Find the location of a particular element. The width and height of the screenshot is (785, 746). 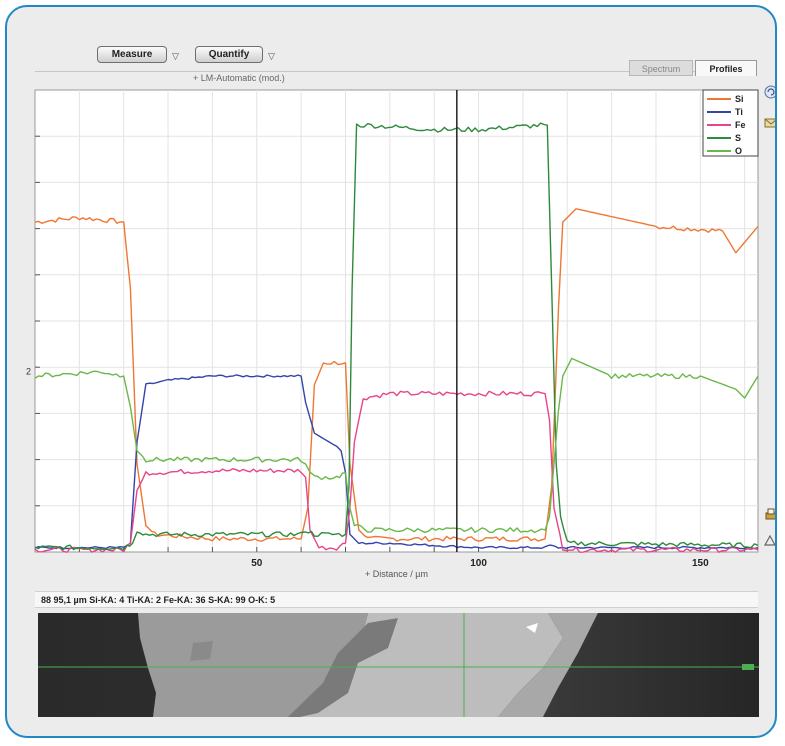

legend: Si Ti Fe SO is located at coordinates (730, 123).